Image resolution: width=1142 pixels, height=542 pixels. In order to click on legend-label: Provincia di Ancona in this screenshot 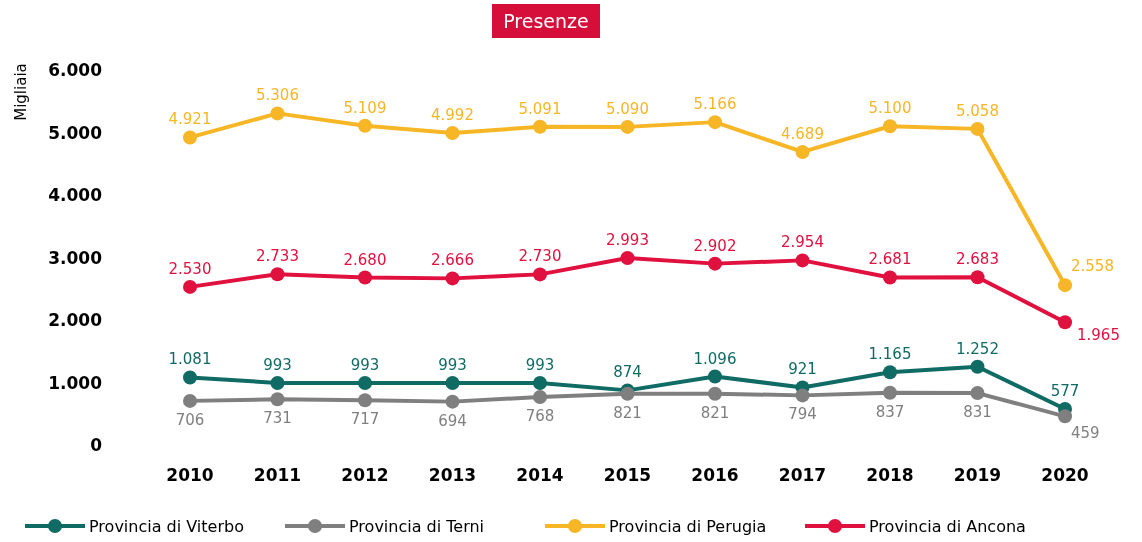, I will do `click(947, 526)`.